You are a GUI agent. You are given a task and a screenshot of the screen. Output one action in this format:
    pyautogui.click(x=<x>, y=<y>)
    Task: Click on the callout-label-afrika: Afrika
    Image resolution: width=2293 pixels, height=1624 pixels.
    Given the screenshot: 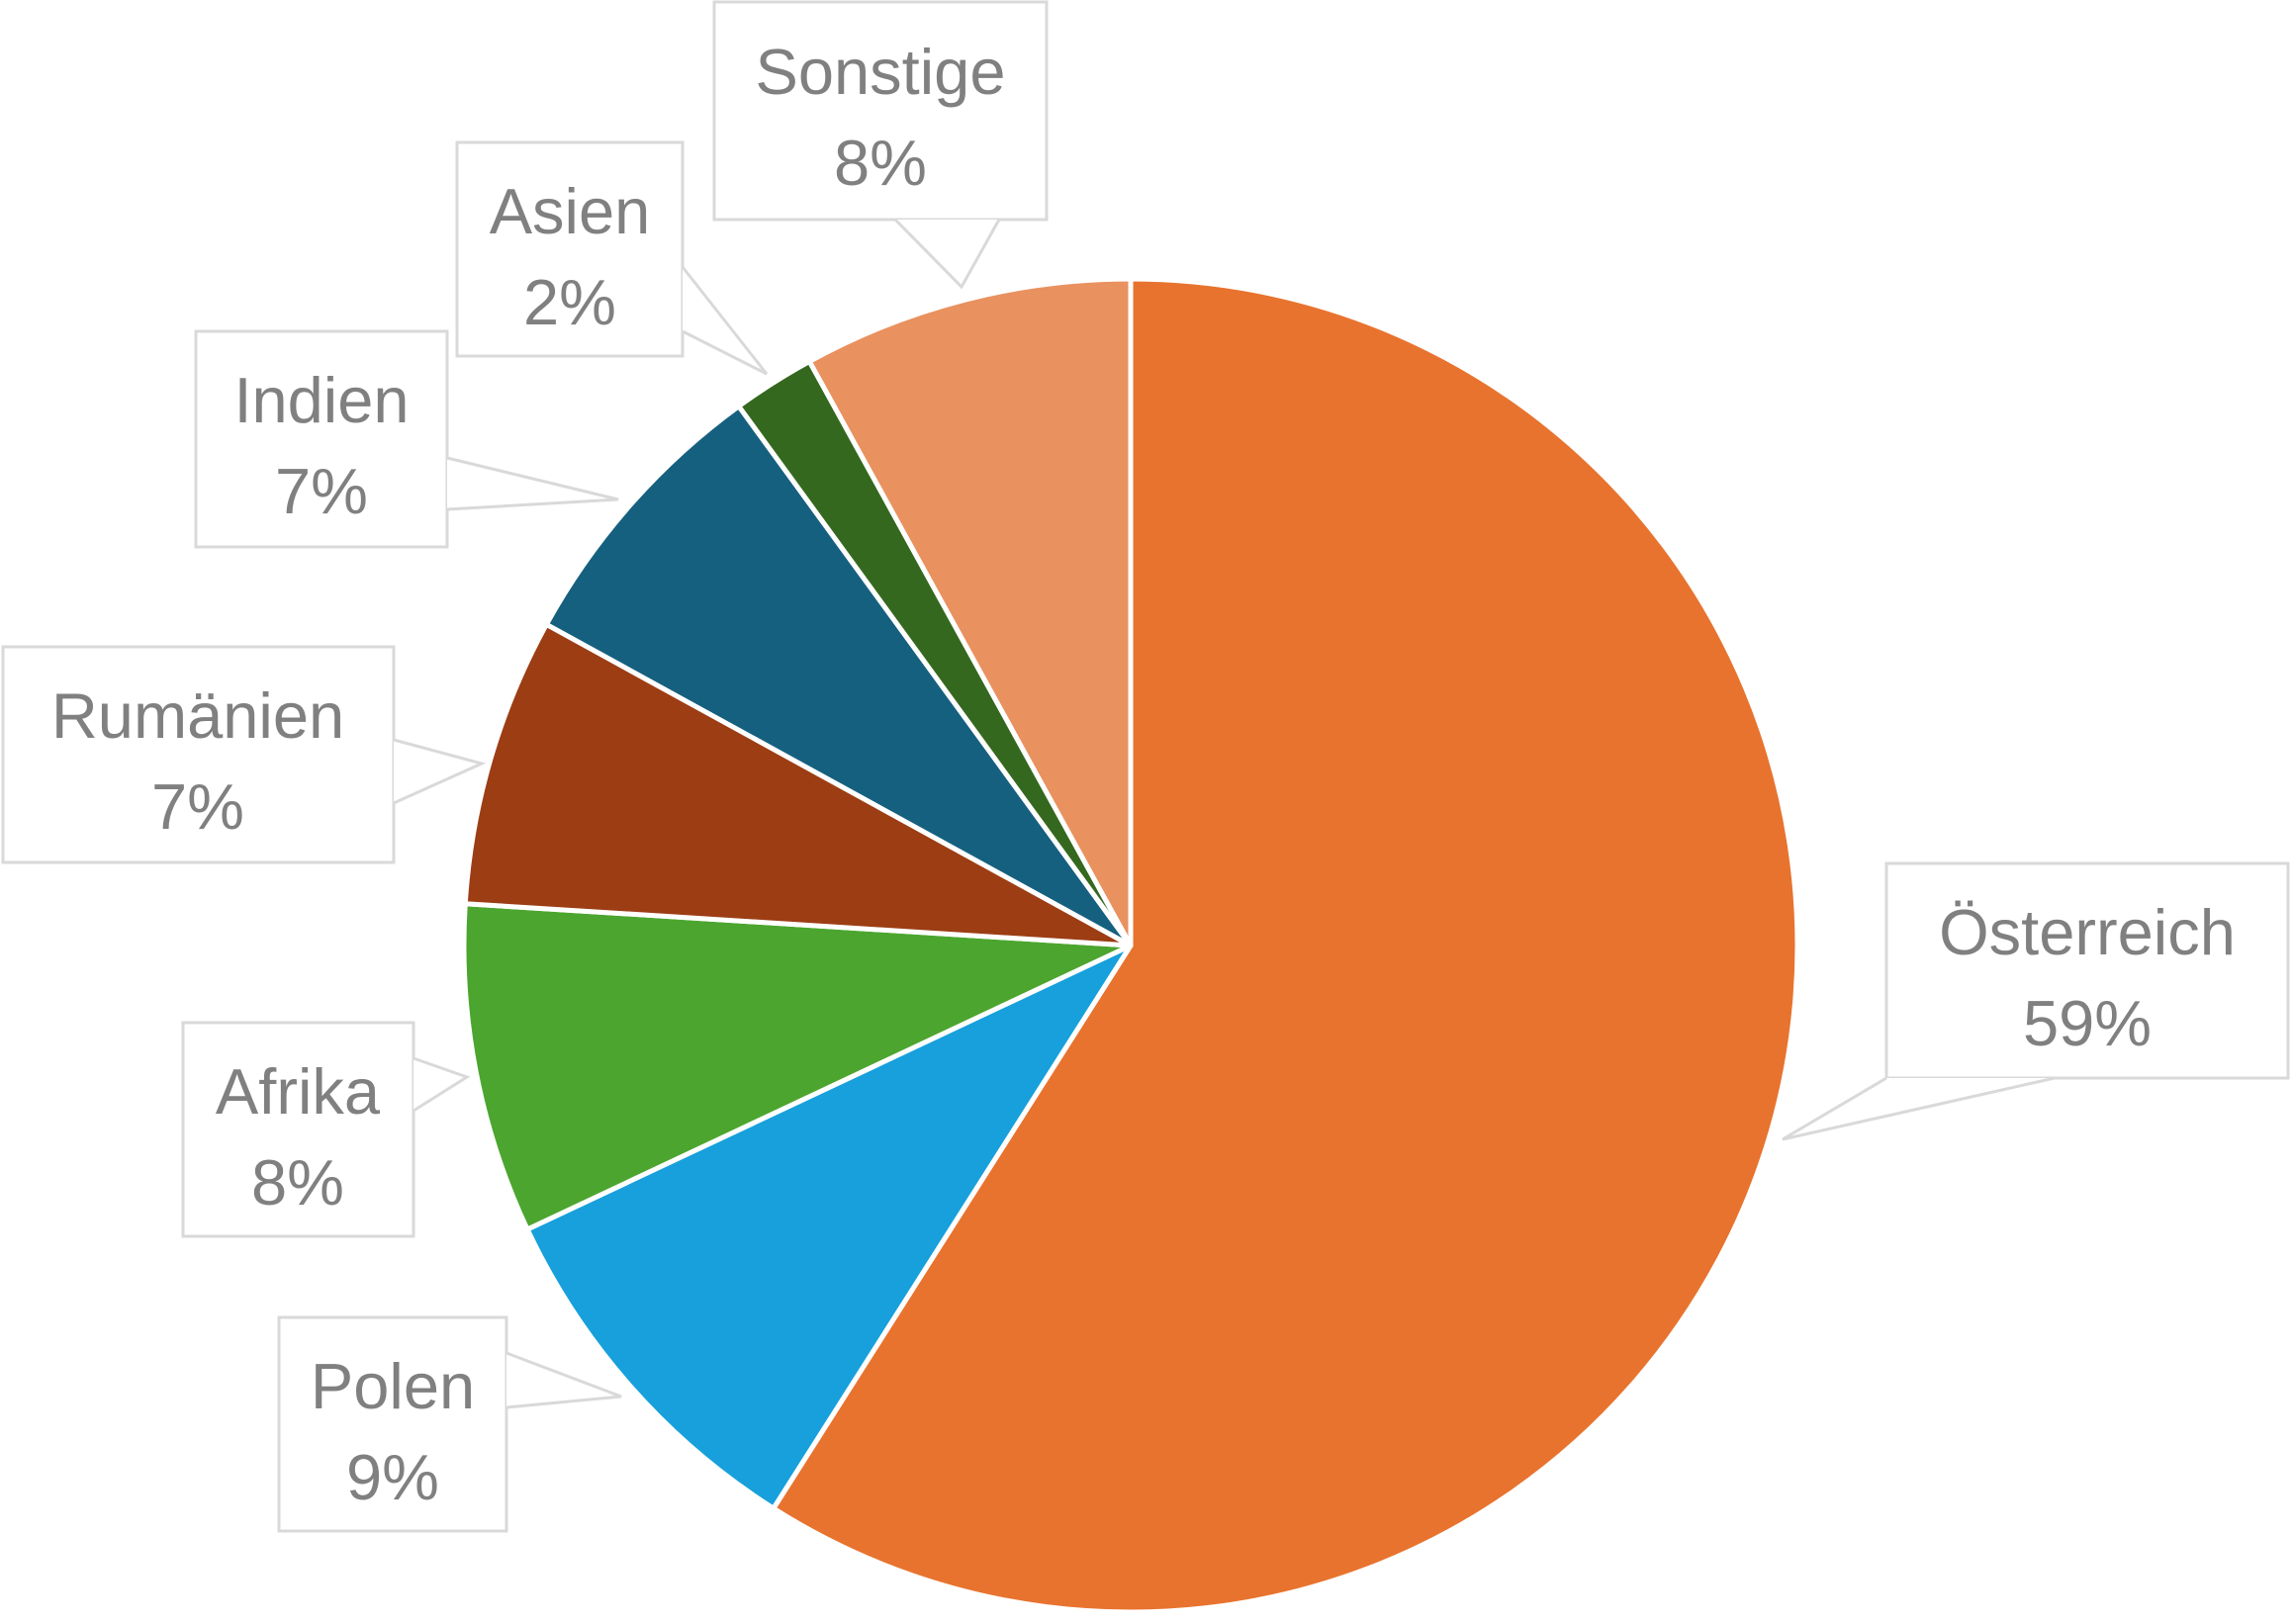 What is the action you would take?
    pyautogui.click(x=298, y=1091)
    